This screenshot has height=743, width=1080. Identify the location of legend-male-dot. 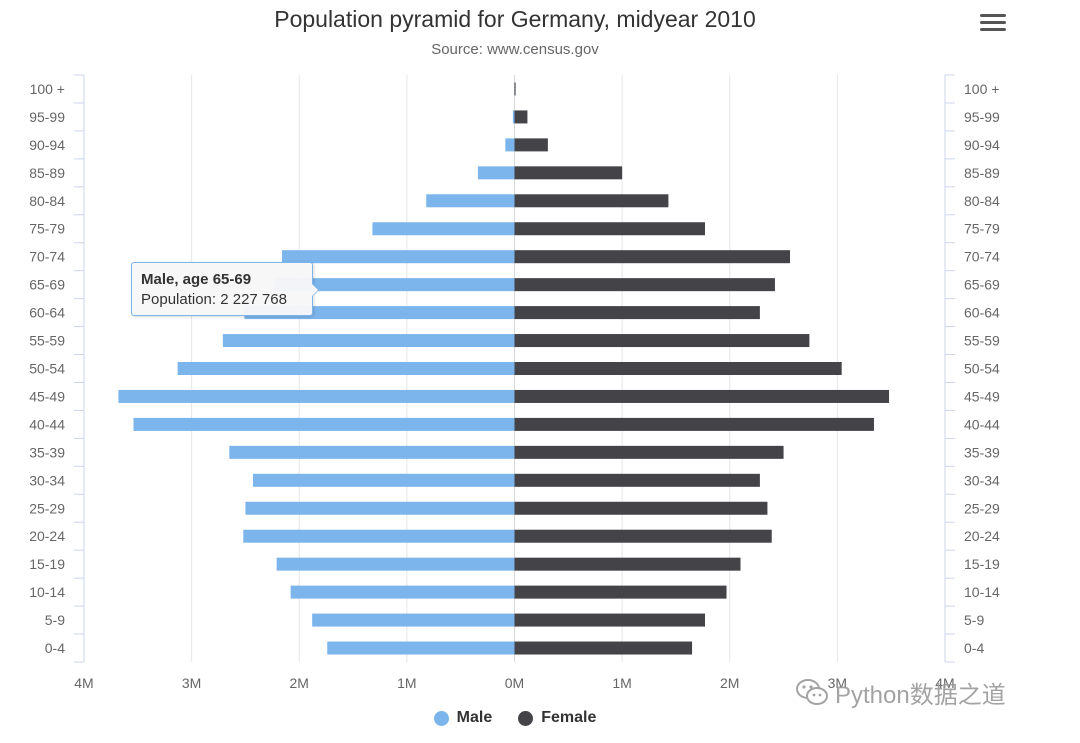
(441, 718).